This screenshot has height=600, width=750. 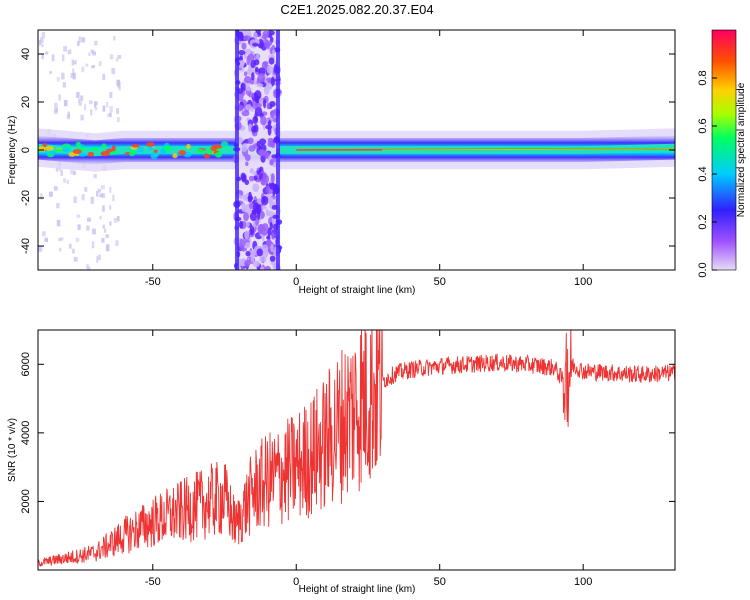 I want to click on snr-x-axis-label: Height of straight line (km), so click(x=357, y=589).